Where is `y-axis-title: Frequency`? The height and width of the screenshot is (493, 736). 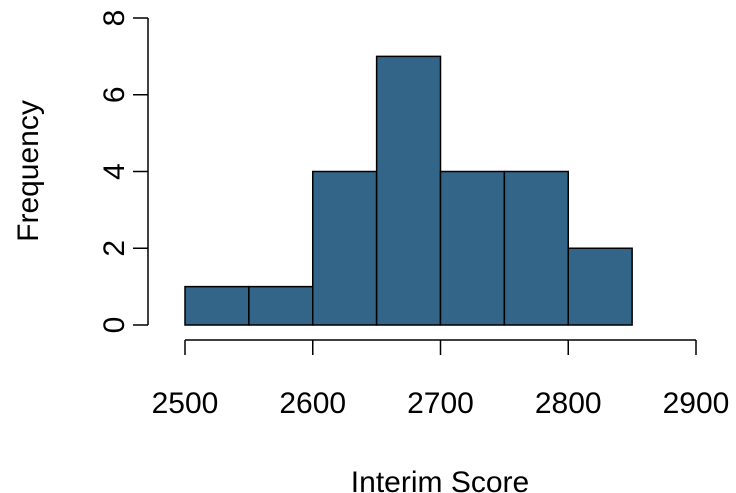
y-axis-title: Frequency is located at coordinates (28, 171).